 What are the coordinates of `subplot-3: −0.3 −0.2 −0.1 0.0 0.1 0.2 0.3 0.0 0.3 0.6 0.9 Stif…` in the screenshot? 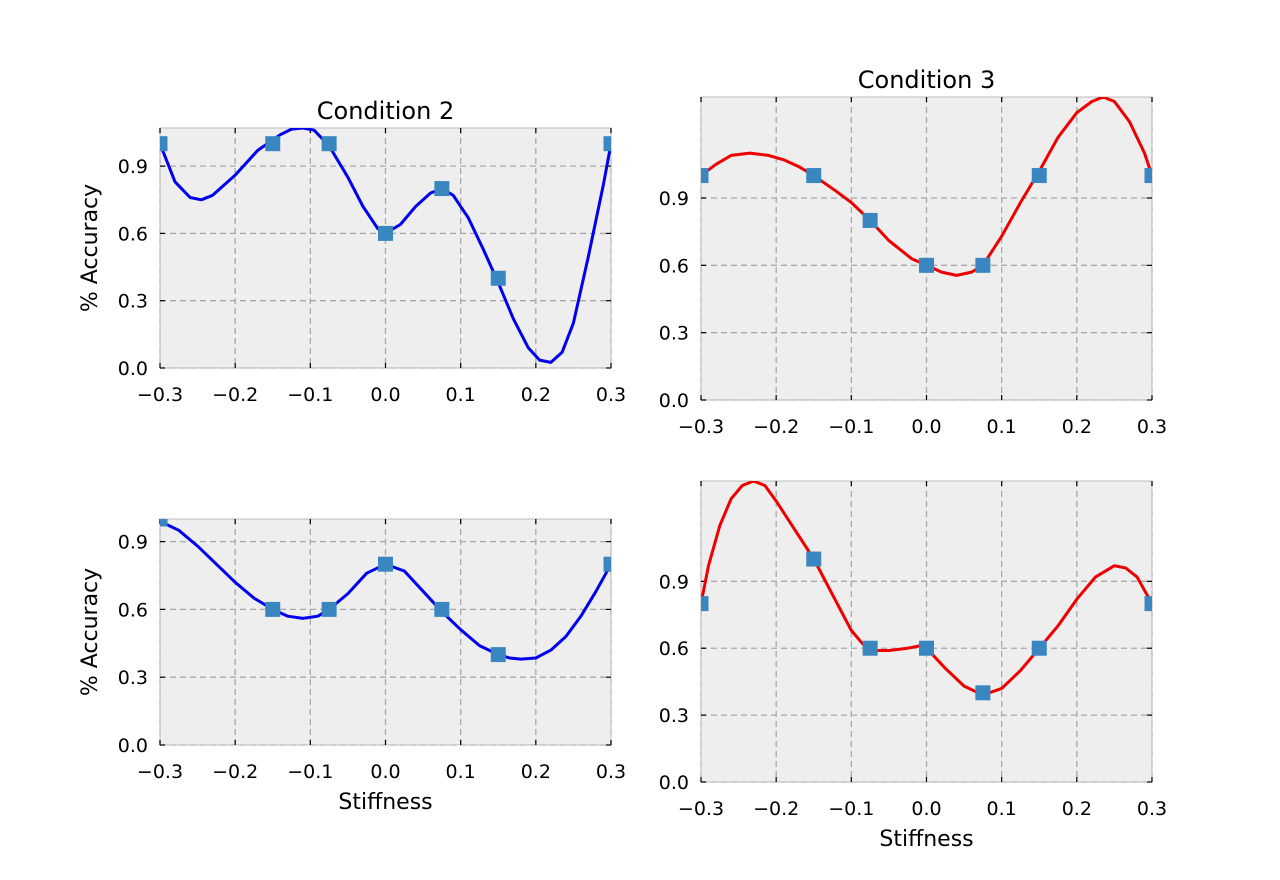 It's located at (352, 666).